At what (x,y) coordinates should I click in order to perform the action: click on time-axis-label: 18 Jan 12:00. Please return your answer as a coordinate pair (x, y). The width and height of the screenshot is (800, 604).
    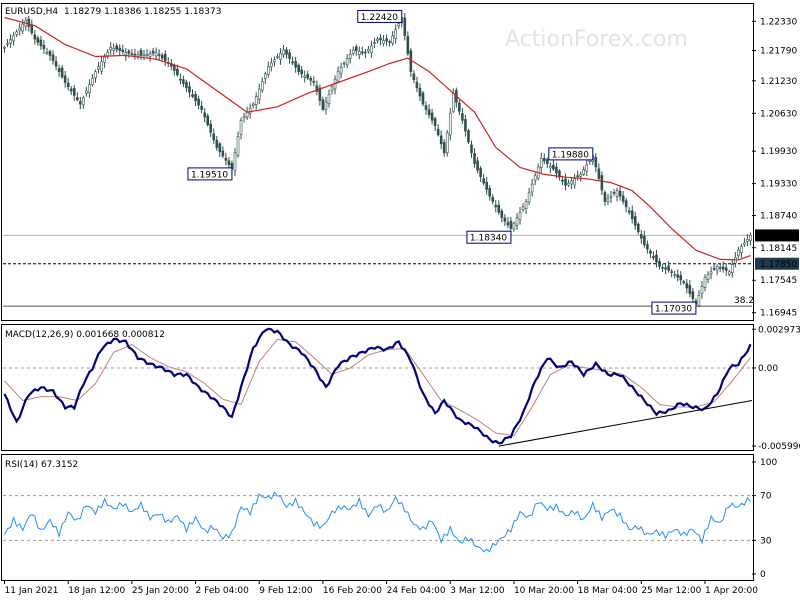
    Looking at the image, I should click on (96, 591).